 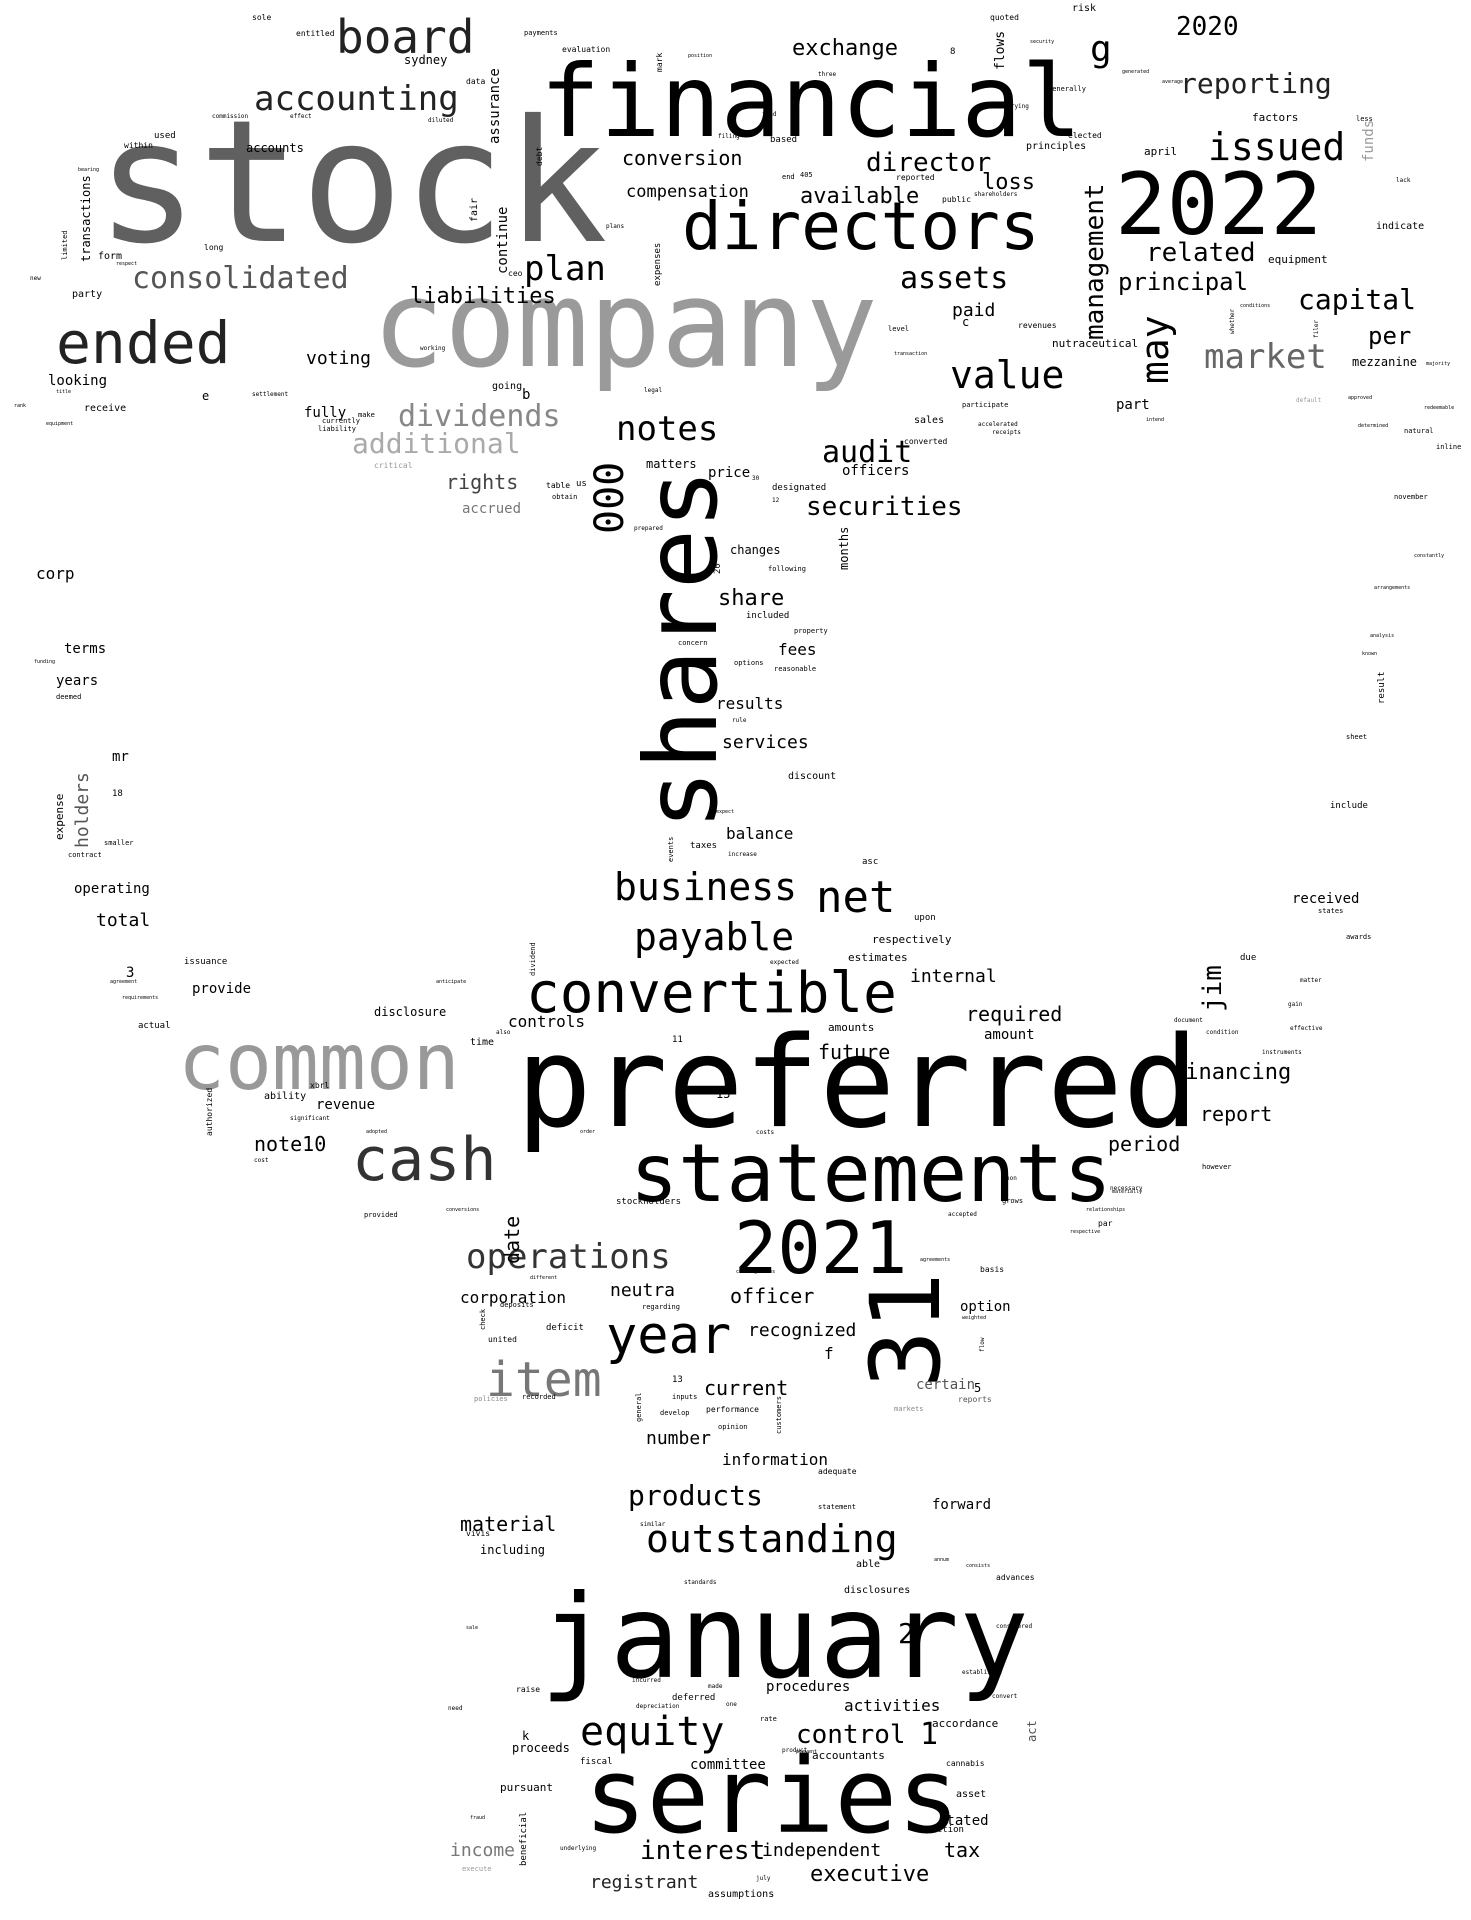 What do you see at coordinates (868, 1564) in the screenshot?
I see `word-able: able` at bounding box center [868, 1564].